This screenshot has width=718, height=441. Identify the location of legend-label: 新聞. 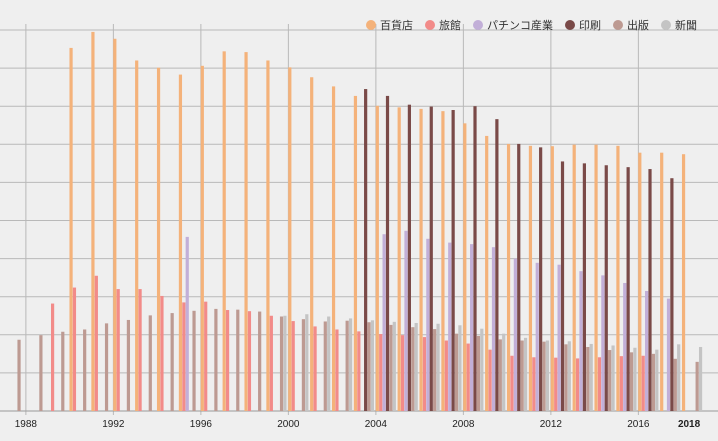
(686, 25).